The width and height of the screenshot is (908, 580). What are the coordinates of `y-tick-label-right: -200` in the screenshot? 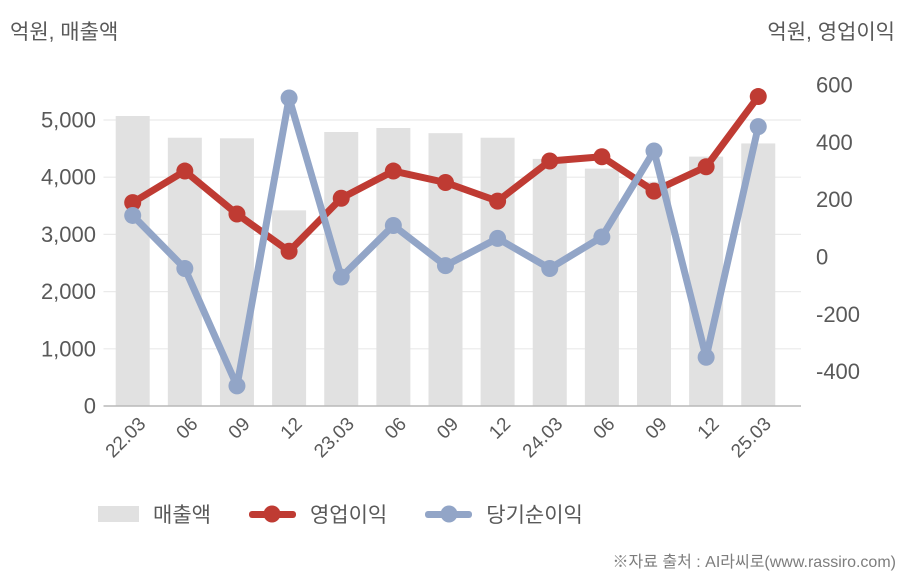 It's located at (838, 314).